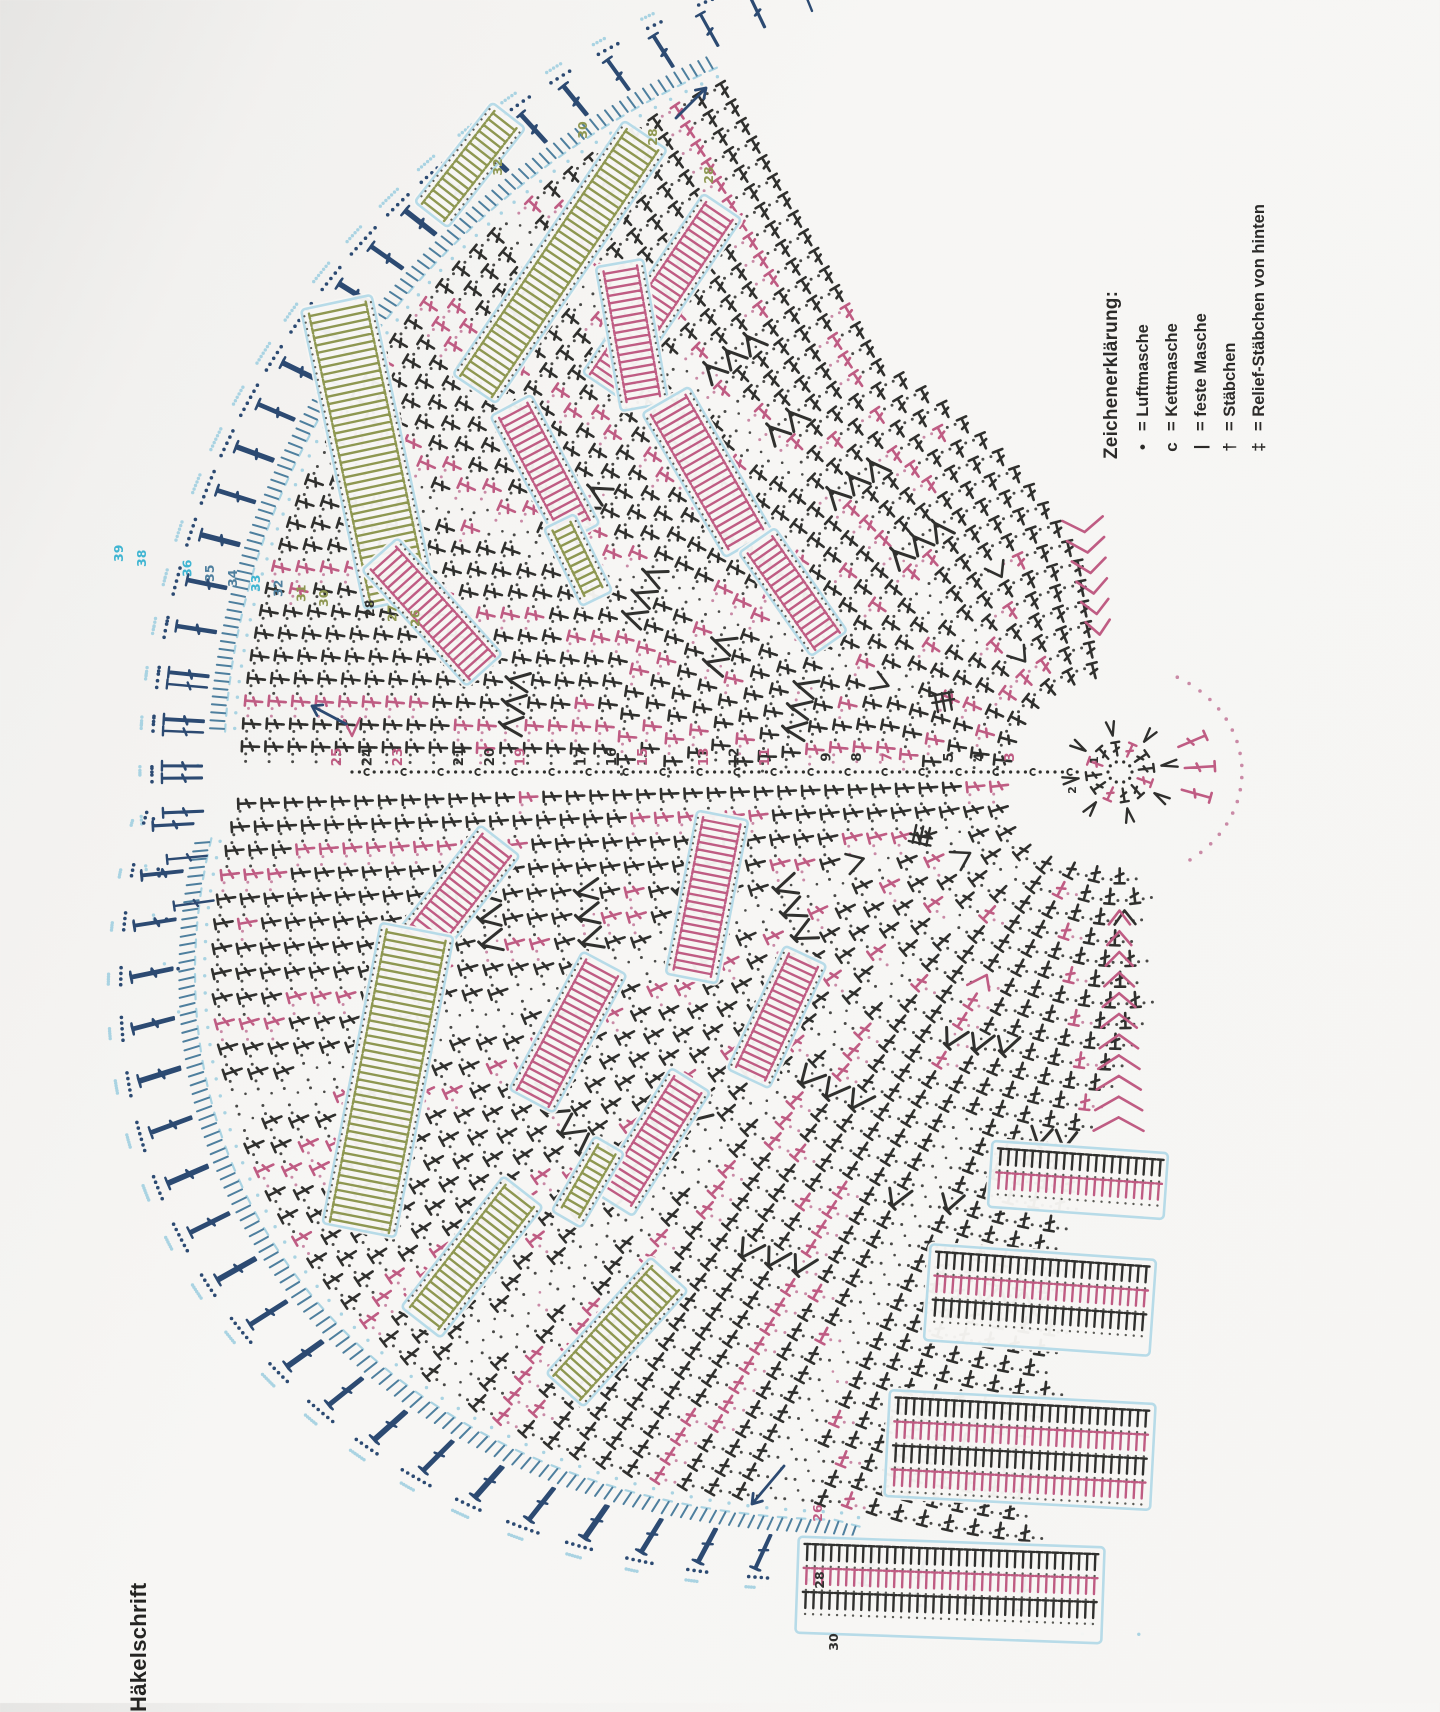 The height and width of the screenshot is (1712, 1440). Describe the element at coordinates (490, 757) in the screenshot. I see `row-number: 20` at that location.